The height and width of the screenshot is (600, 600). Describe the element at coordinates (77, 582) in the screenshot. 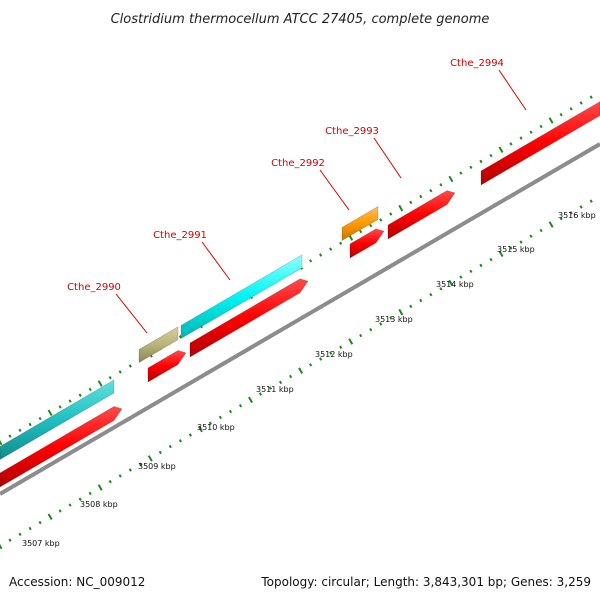

I see `accession-text: Accession: NC_009012` at that location.